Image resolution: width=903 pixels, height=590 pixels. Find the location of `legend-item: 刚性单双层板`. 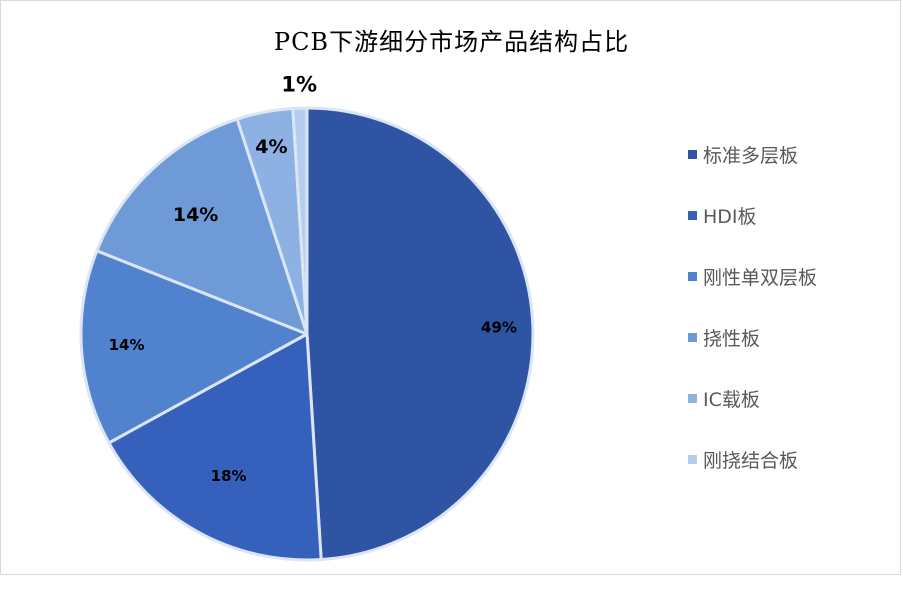

legend-item: 刚性单双层板 is located at coordinates (752, 276).